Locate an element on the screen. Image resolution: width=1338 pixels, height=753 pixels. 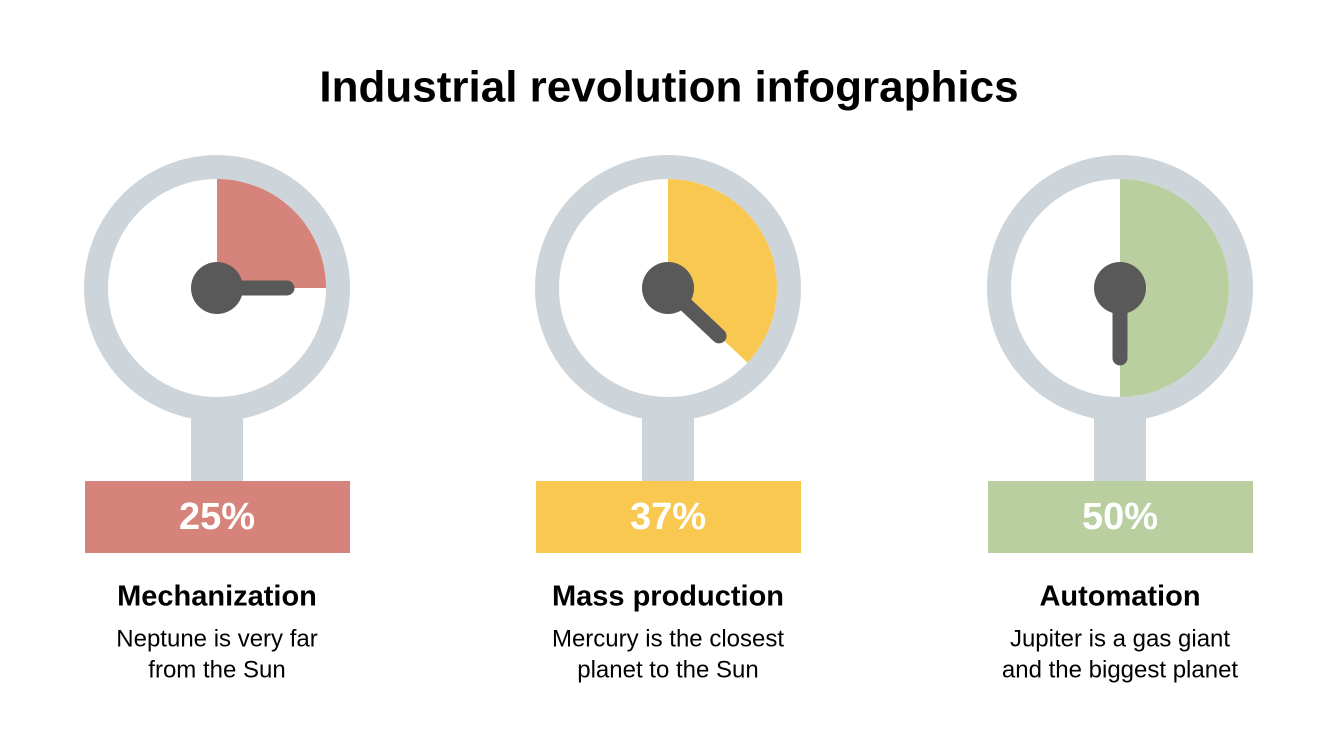
value-label: 37% is located at coordinates (668, 517).